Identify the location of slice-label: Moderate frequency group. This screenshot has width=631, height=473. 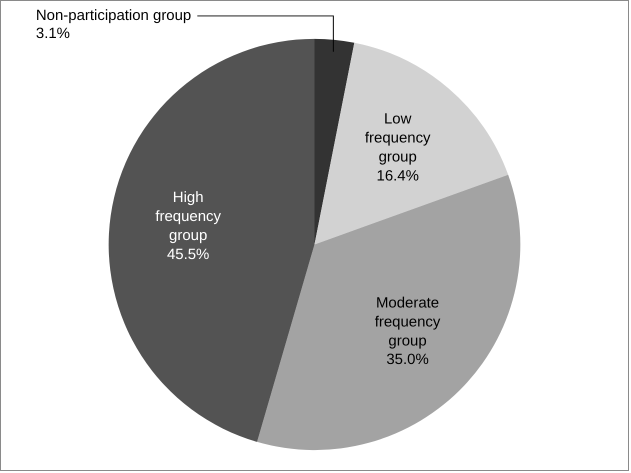
(407, 322).